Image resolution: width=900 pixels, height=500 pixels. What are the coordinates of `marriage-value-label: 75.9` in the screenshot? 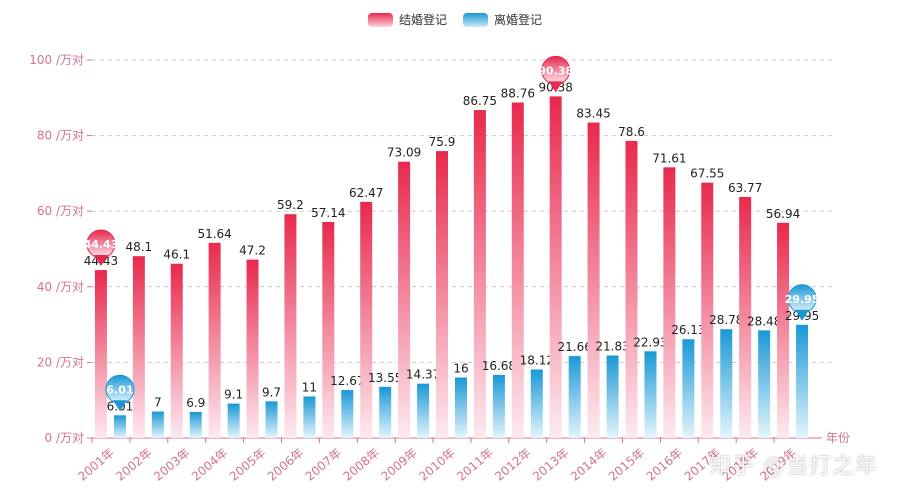 It's located at (442, 142).